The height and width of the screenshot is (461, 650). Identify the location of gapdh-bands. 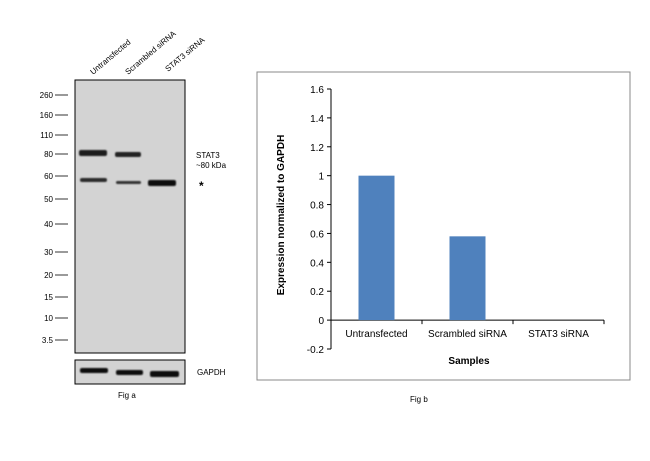
(129, 372).